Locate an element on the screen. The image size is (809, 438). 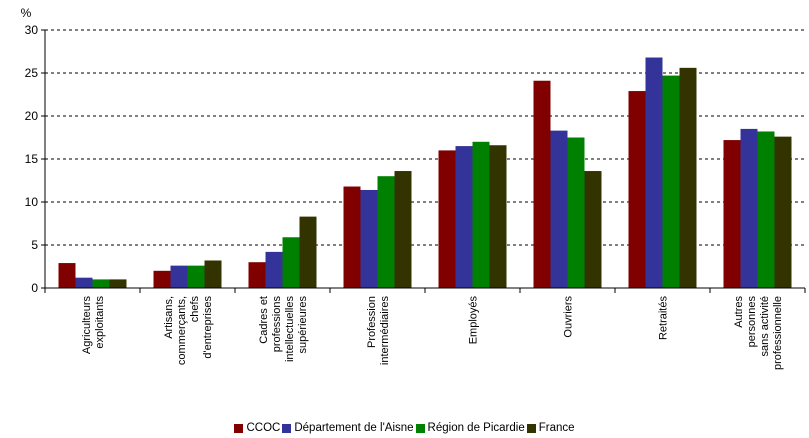
y-unit-label: % is located at coordinates (26, 13).